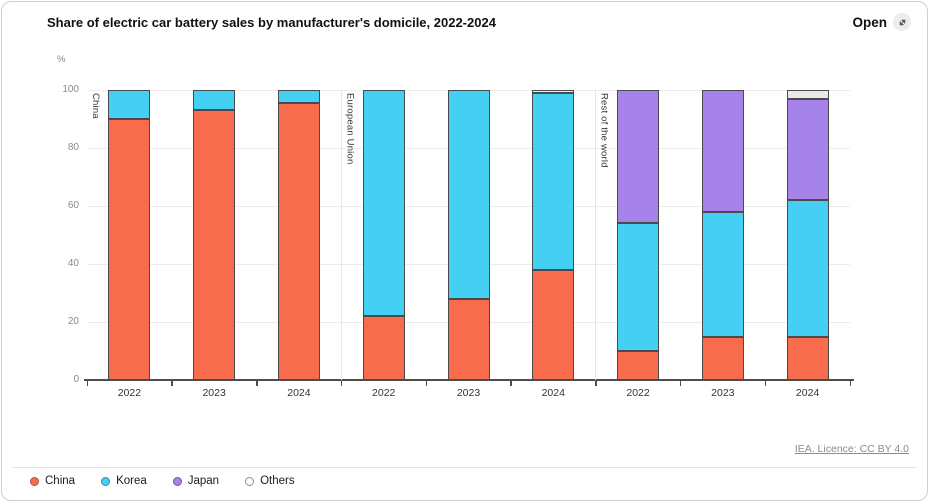  What do you see at coordinates (73, 147) in the screenshot?
I see `y-tick-label: 80` at bounding box center [73, 147].